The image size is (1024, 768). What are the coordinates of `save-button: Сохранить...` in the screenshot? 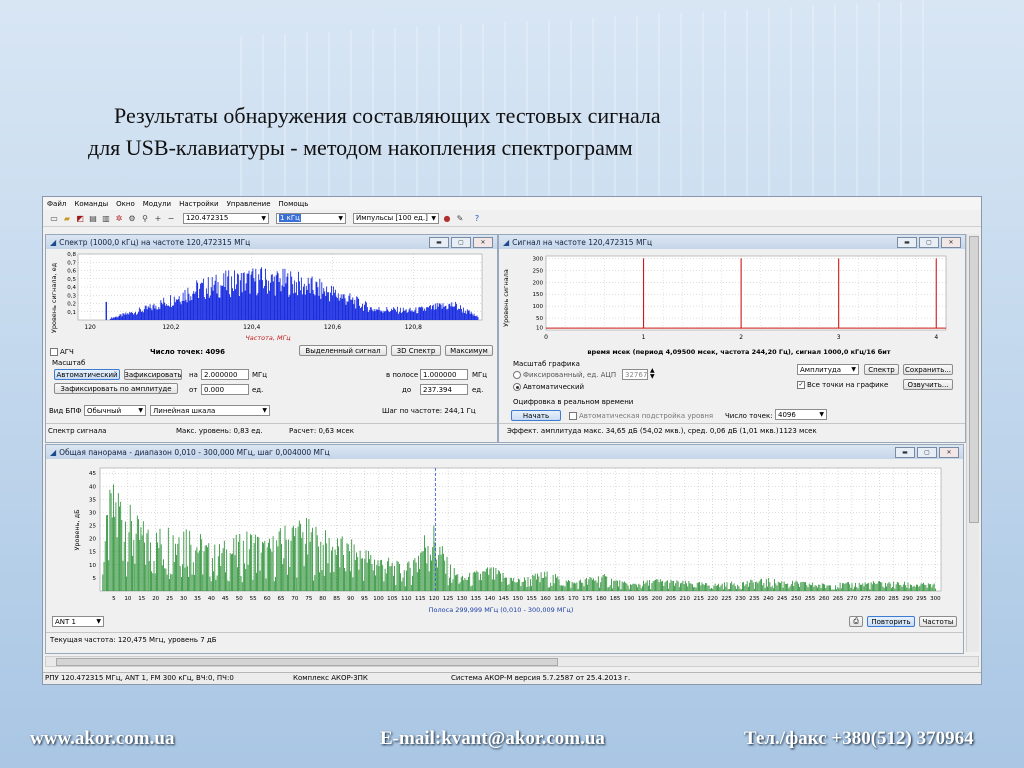 It's located at (928, 369).